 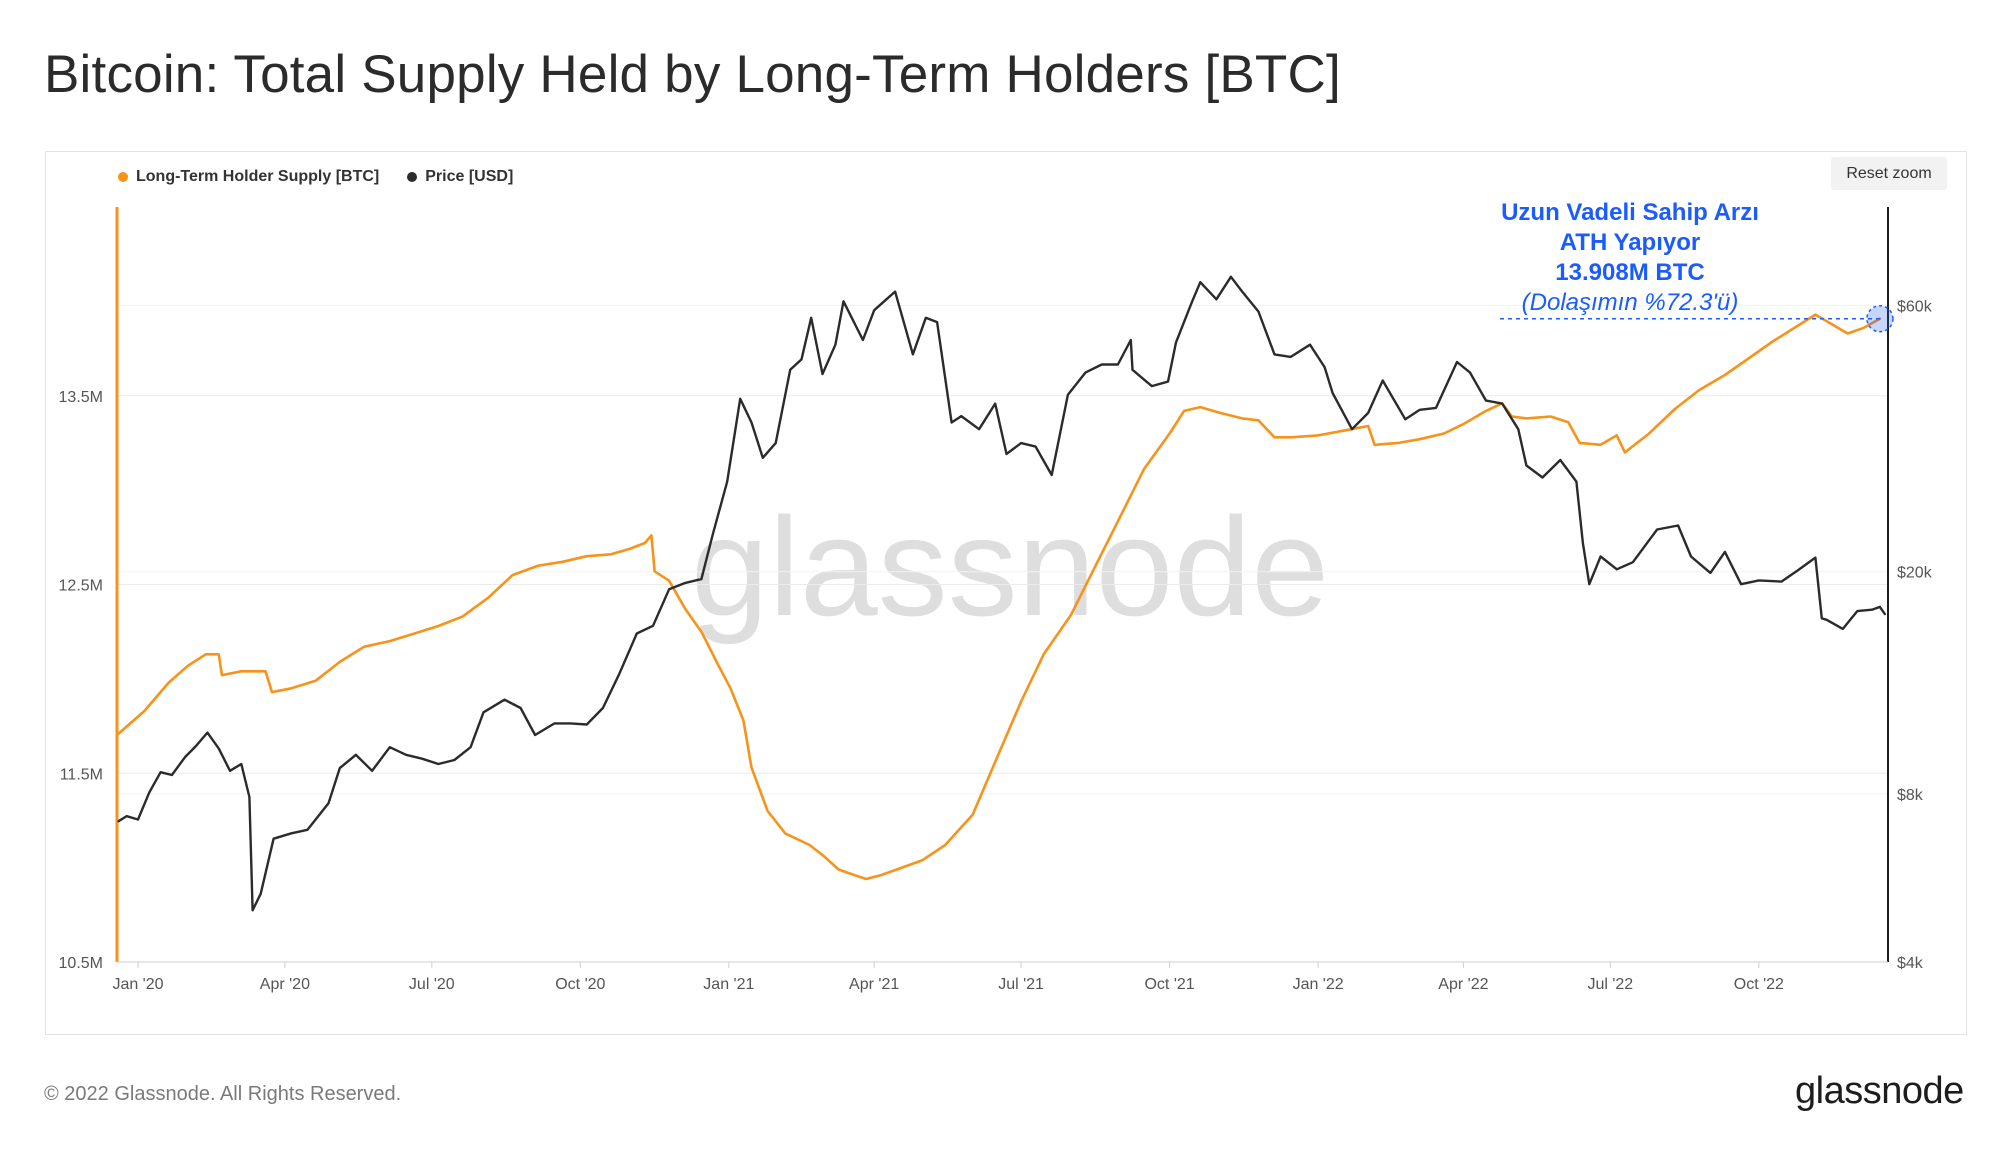 I want to click on legend-label-supply: Long-Term Holder Supply [BTC], so click(x=258, y=176).